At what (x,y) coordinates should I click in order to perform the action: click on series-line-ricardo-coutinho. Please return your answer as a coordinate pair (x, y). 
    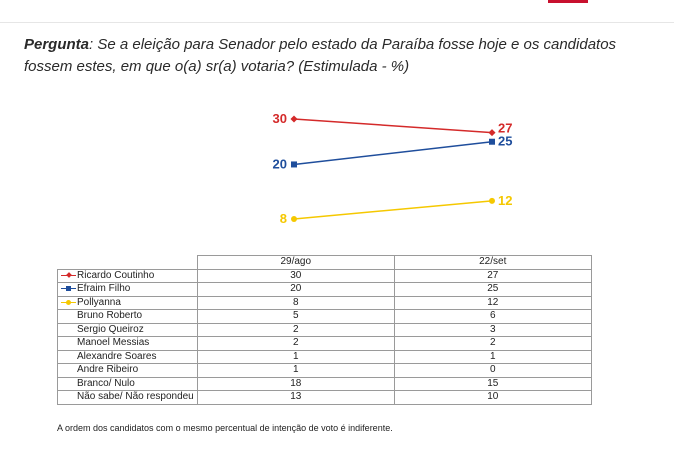
    Looking at the image, I should click on (393, 126).